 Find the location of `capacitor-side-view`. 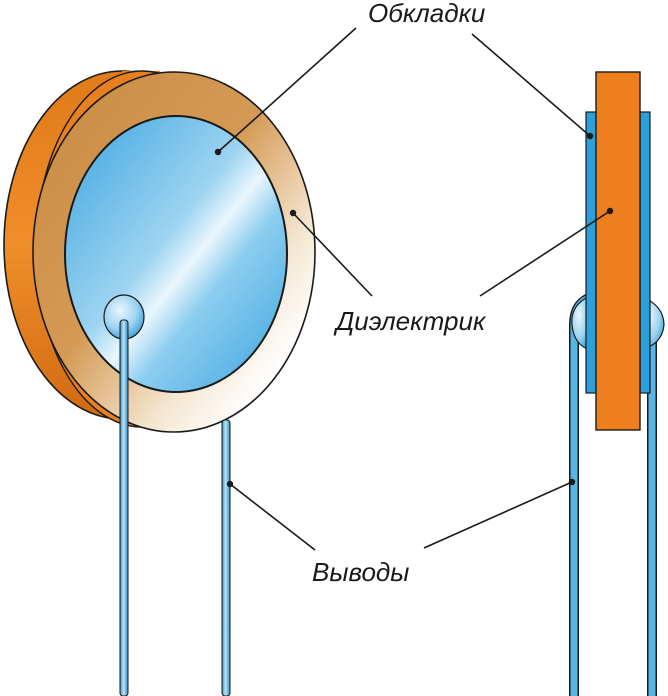

capacitor-side-view is located at coordinates (617, 383).